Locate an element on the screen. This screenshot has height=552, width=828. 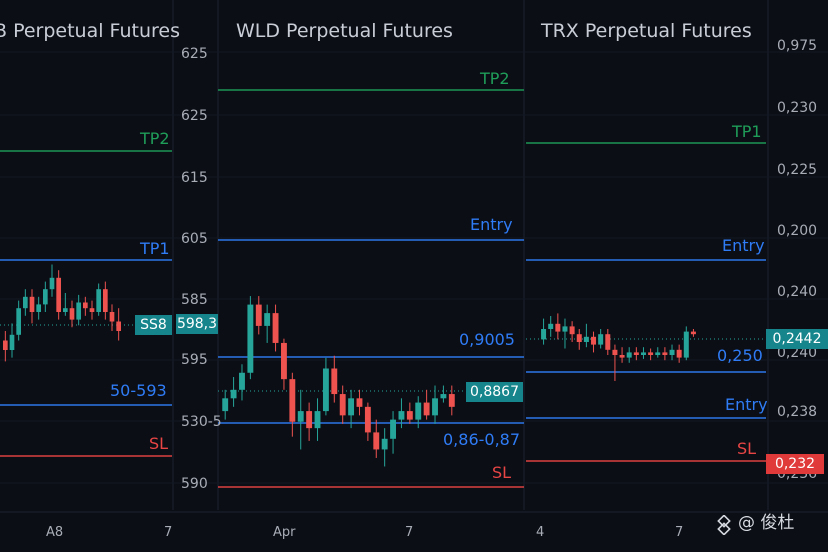
level-label-entry-2: Entry is located at coordinates (746, 404).